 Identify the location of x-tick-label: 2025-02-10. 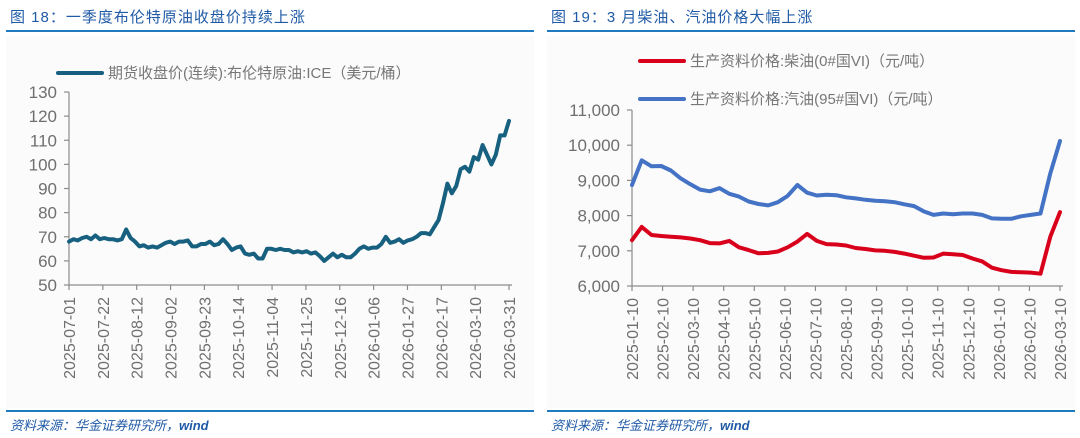
(664, 339).